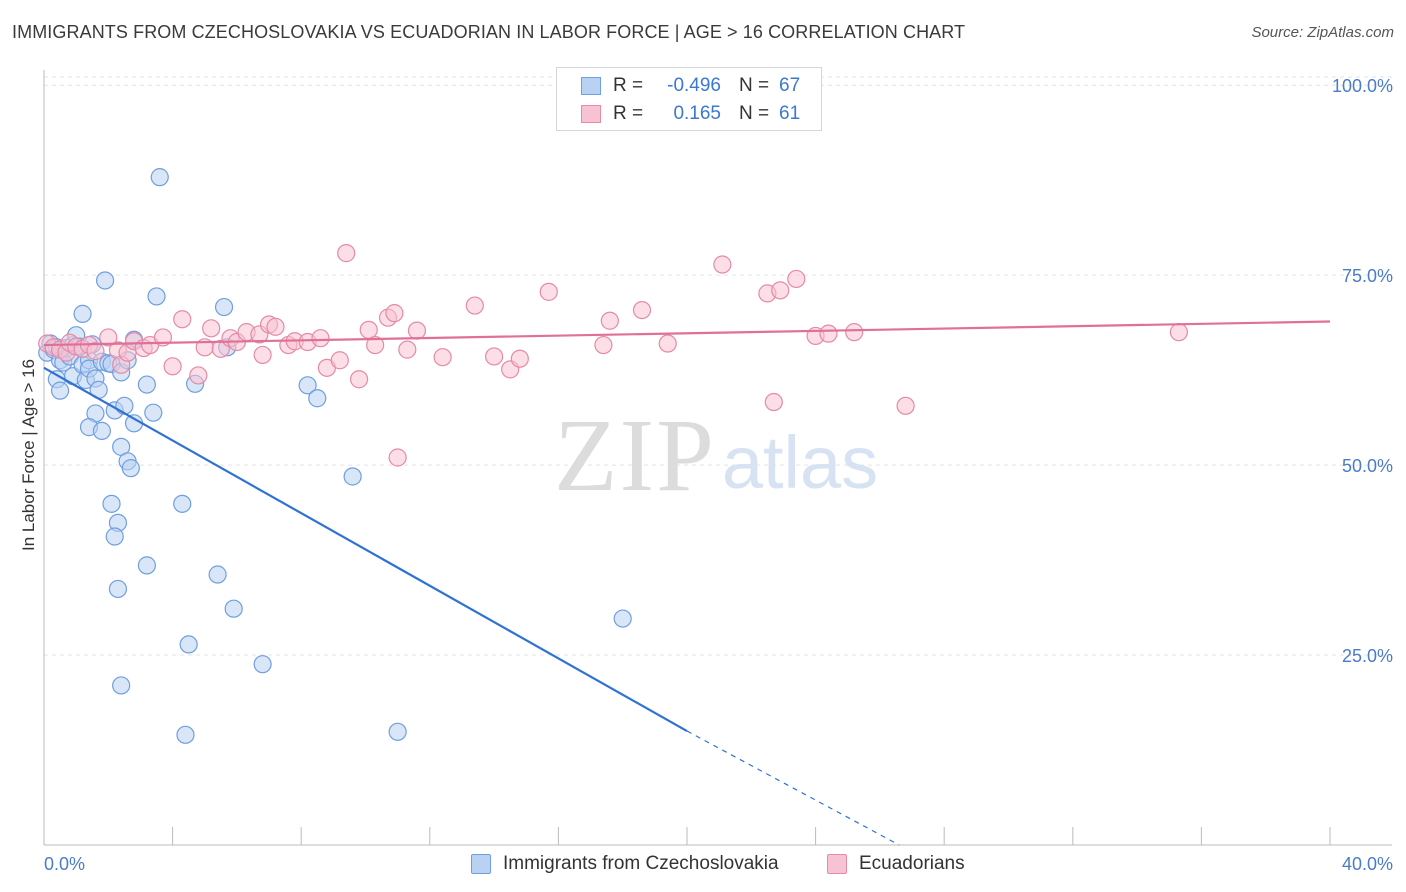  I want to click on bottom-legend-ecuador: Ecuadorians, so click(896, 864).